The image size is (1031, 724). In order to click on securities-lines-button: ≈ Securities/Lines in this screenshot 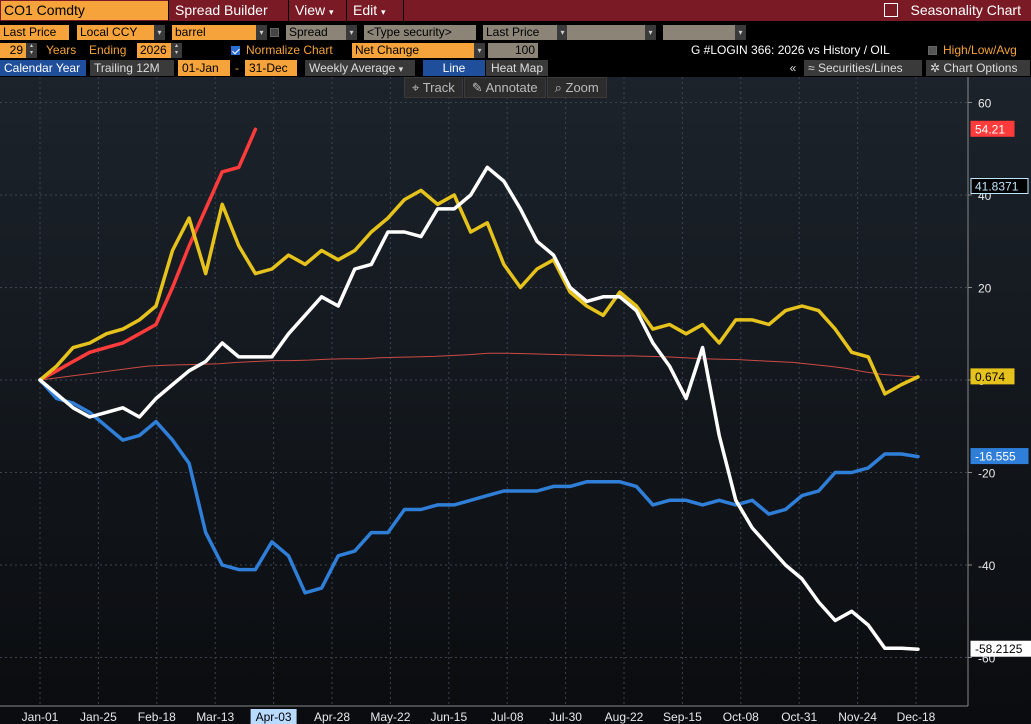, I will do `click(863, 68)`.